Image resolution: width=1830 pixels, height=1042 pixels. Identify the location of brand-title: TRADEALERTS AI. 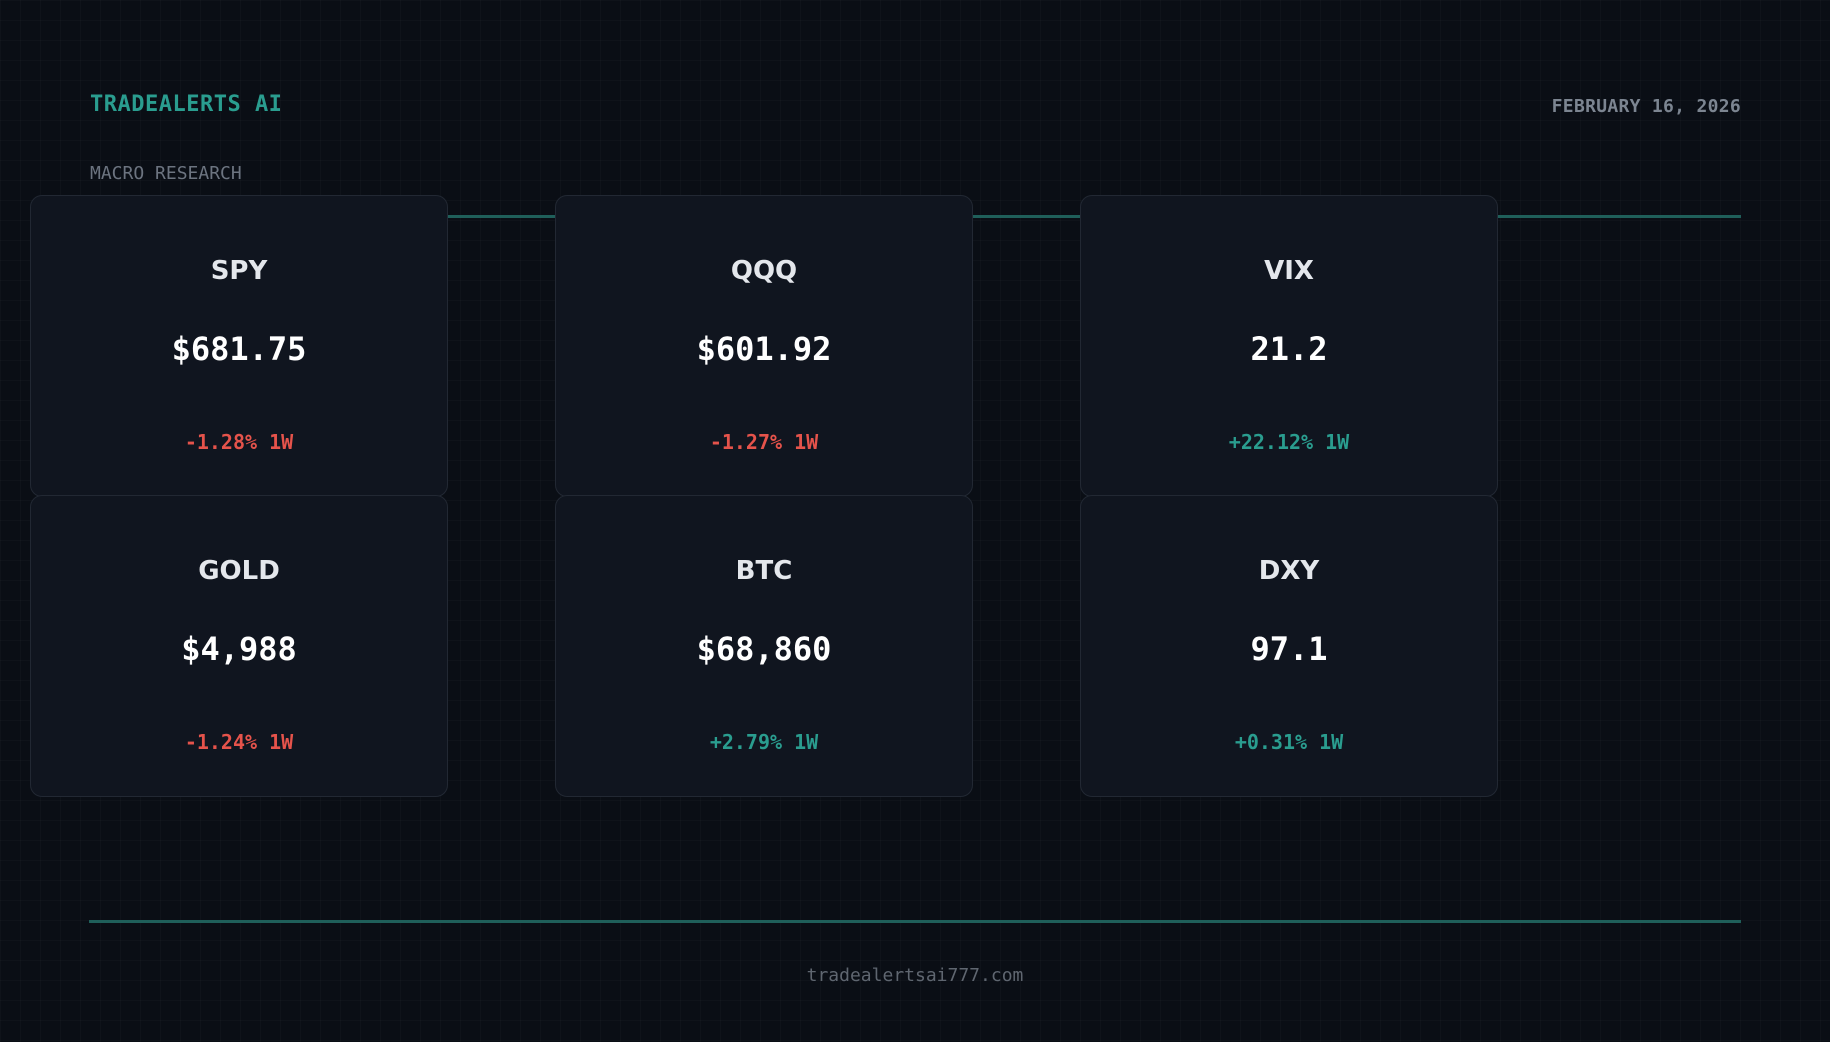
(186, 104).